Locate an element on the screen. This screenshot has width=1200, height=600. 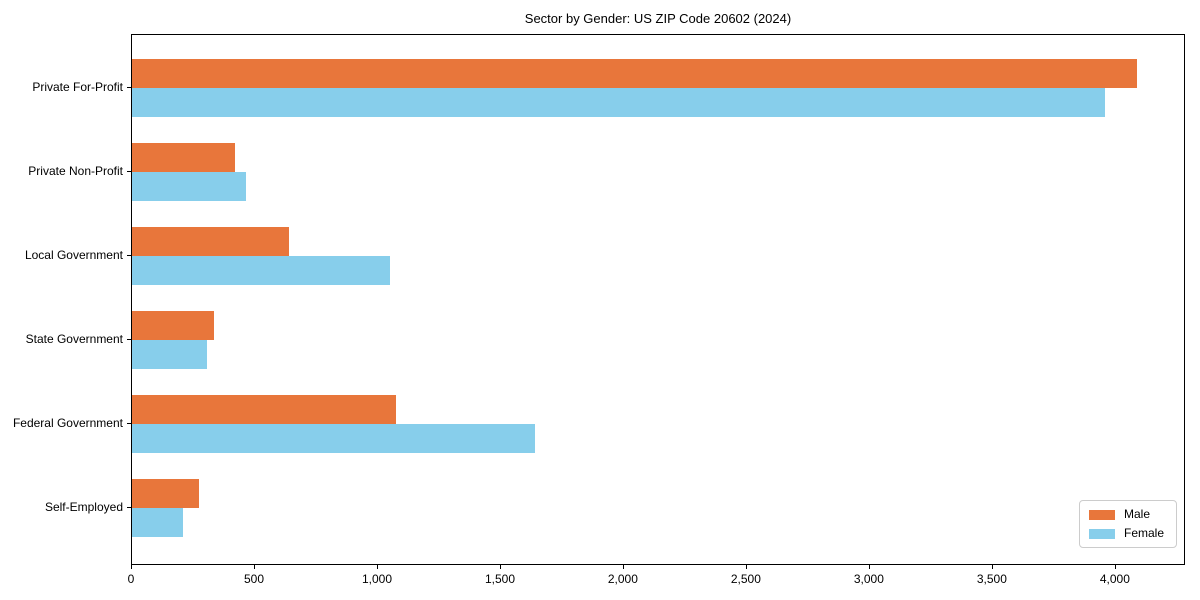
legend-label-male: Male is located at coordinates (1136, 514).